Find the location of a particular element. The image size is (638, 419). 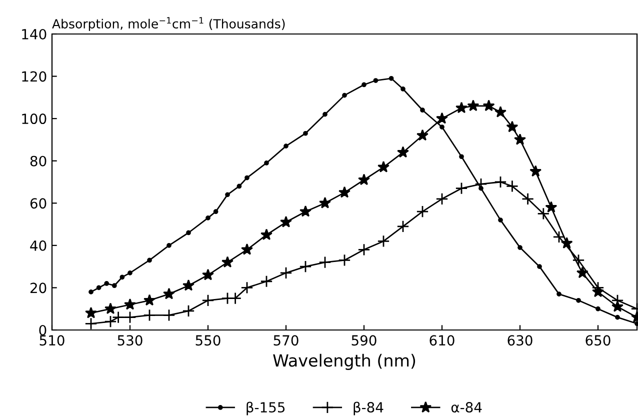

y-tick-label: 80 is located at coordinates (38, 161).